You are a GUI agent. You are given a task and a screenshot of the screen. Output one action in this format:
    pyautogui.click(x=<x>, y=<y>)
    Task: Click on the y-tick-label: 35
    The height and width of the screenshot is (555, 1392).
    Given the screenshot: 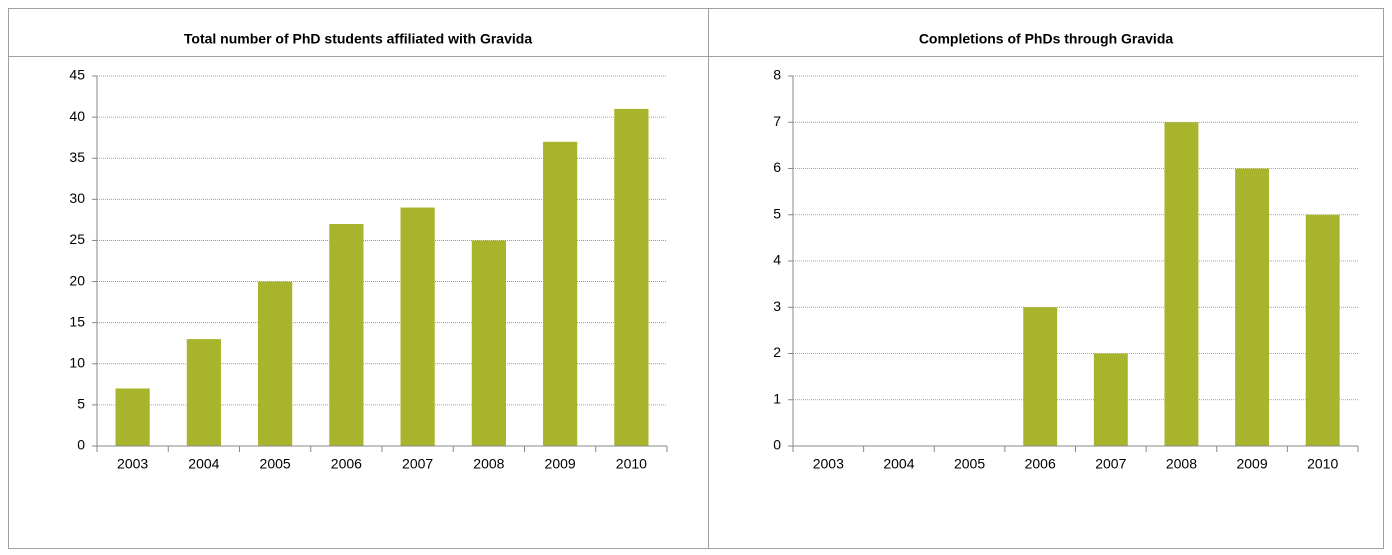 What is the action you would take?
    pyautogui.click(x=77, y=157)
    